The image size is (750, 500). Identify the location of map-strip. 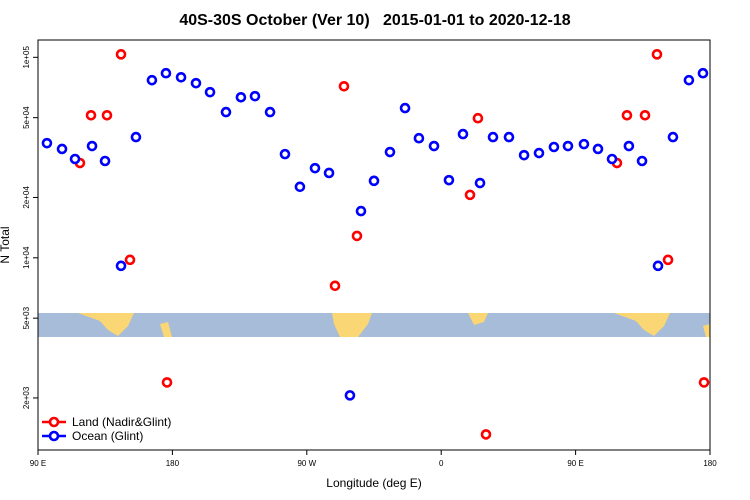
(374, 325).